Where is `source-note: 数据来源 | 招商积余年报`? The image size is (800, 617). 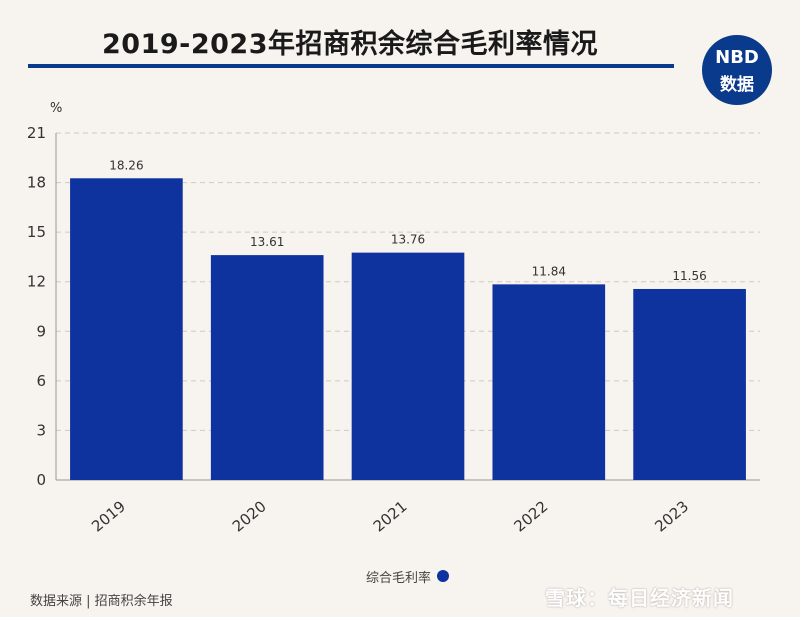
source-note: 数据来源 | 招商积余年报 is located at coordinates (101, 601).